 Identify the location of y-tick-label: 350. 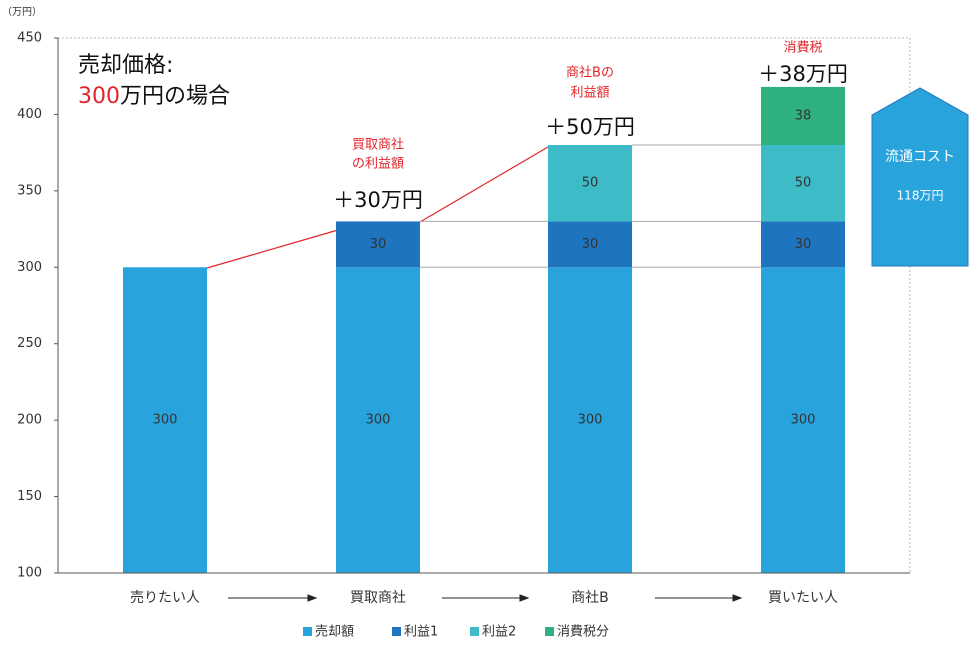
(29, 190).